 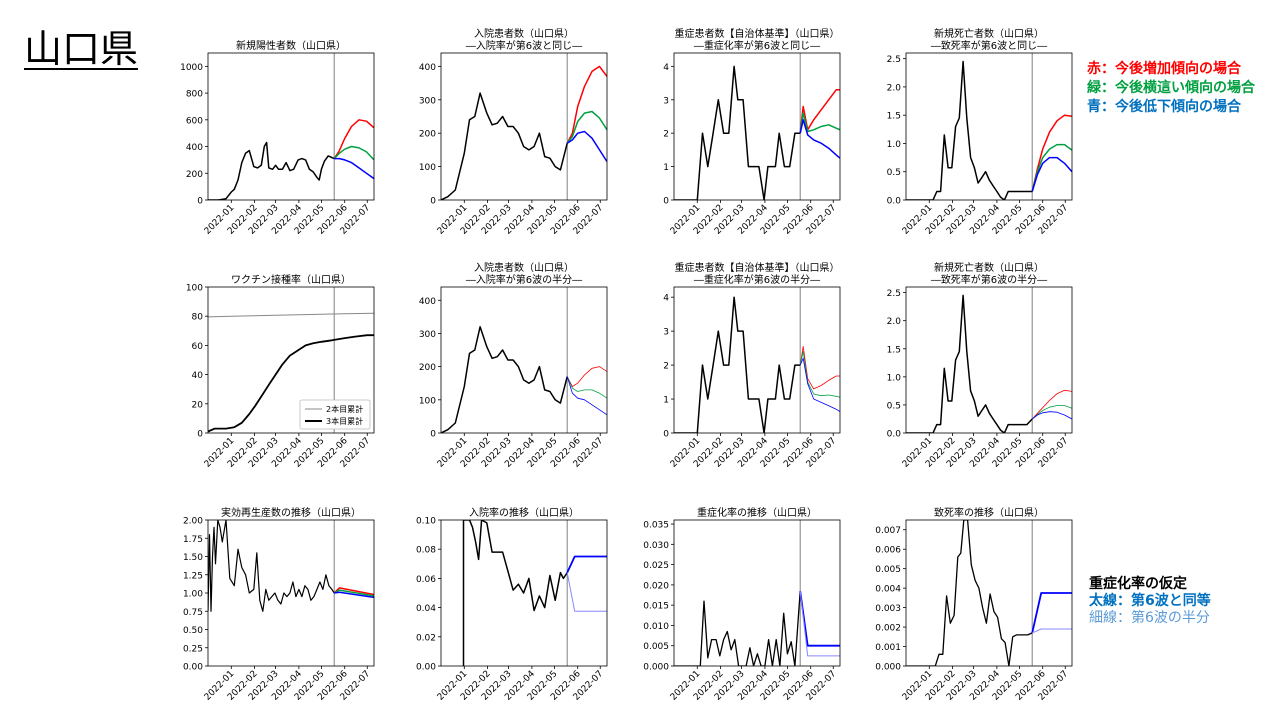 What do you see at coordinates (193, 595) in the screenshot?
I see `y-tick-label: 1.00` at bounding box center [193, 595].